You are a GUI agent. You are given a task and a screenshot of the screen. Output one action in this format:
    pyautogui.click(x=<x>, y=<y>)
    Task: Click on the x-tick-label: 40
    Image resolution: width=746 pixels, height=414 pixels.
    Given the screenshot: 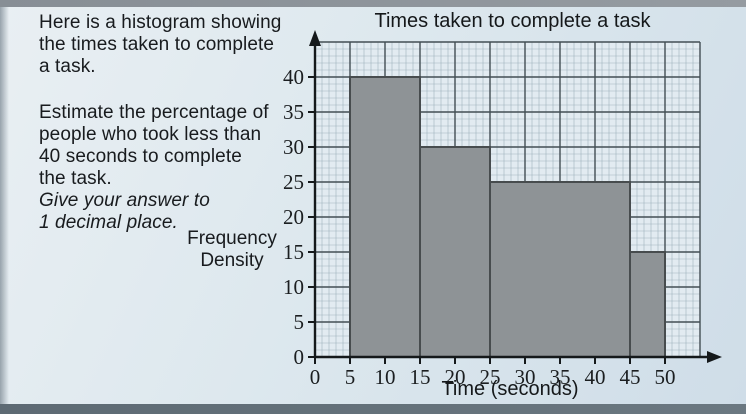 What is the action you would take?
    pyautogui.click(x=595, y=377)
    